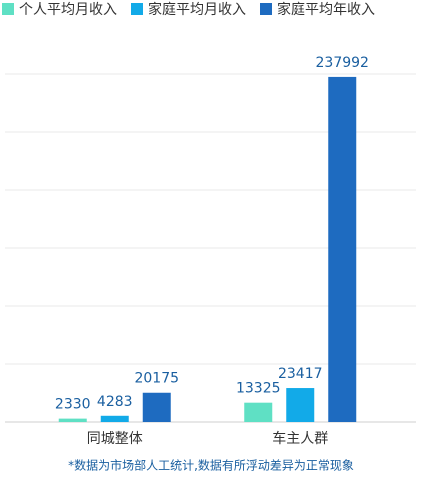 The width and height of the screenshot is (422, 479). Describe the element at coordinates (300, 438) in the screenshot. I see `x-tick-label: 车主人群` at that location.